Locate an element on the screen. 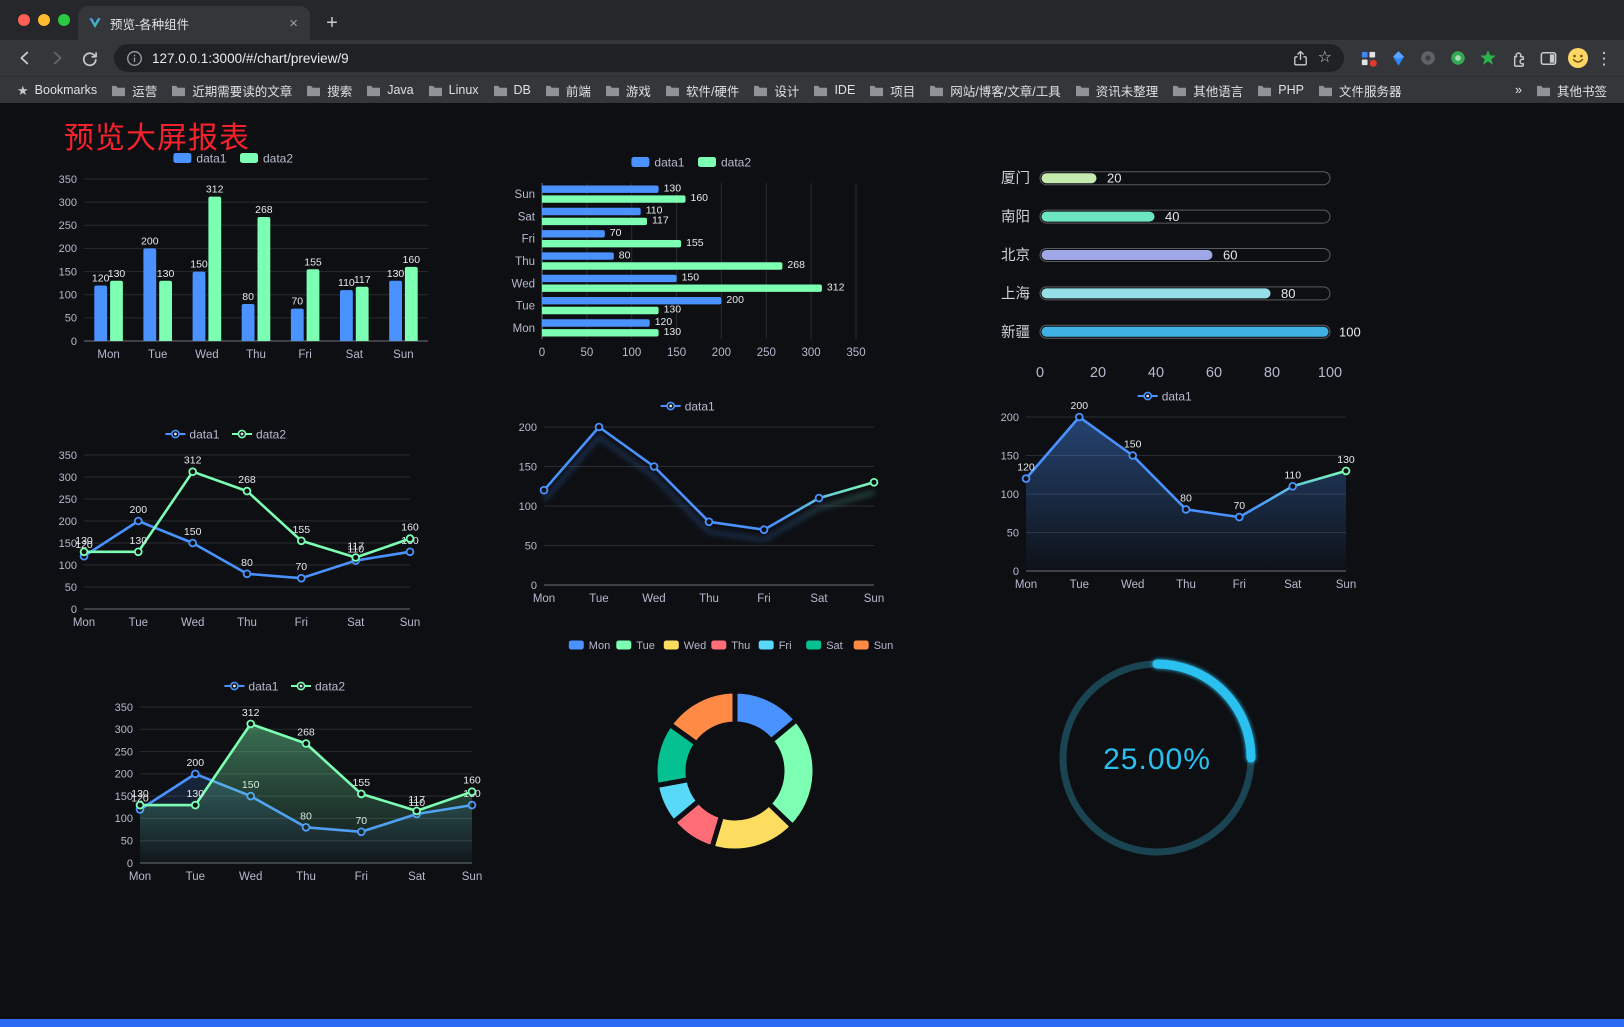 The image size is (1624, 1027). bookmark-item-root: ★ Bookmarks is located at coordinates (57, 90).